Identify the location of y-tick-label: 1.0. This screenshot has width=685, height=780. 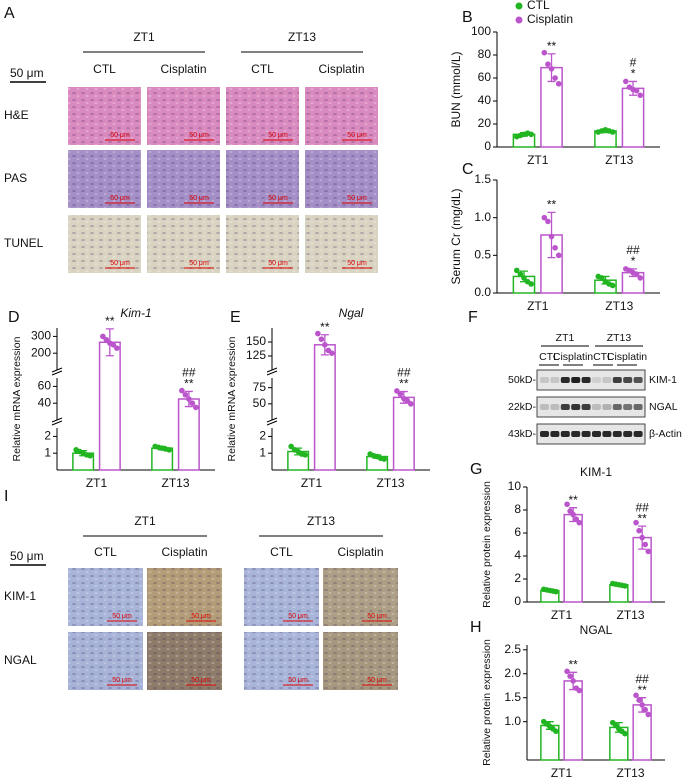
(482, 217).